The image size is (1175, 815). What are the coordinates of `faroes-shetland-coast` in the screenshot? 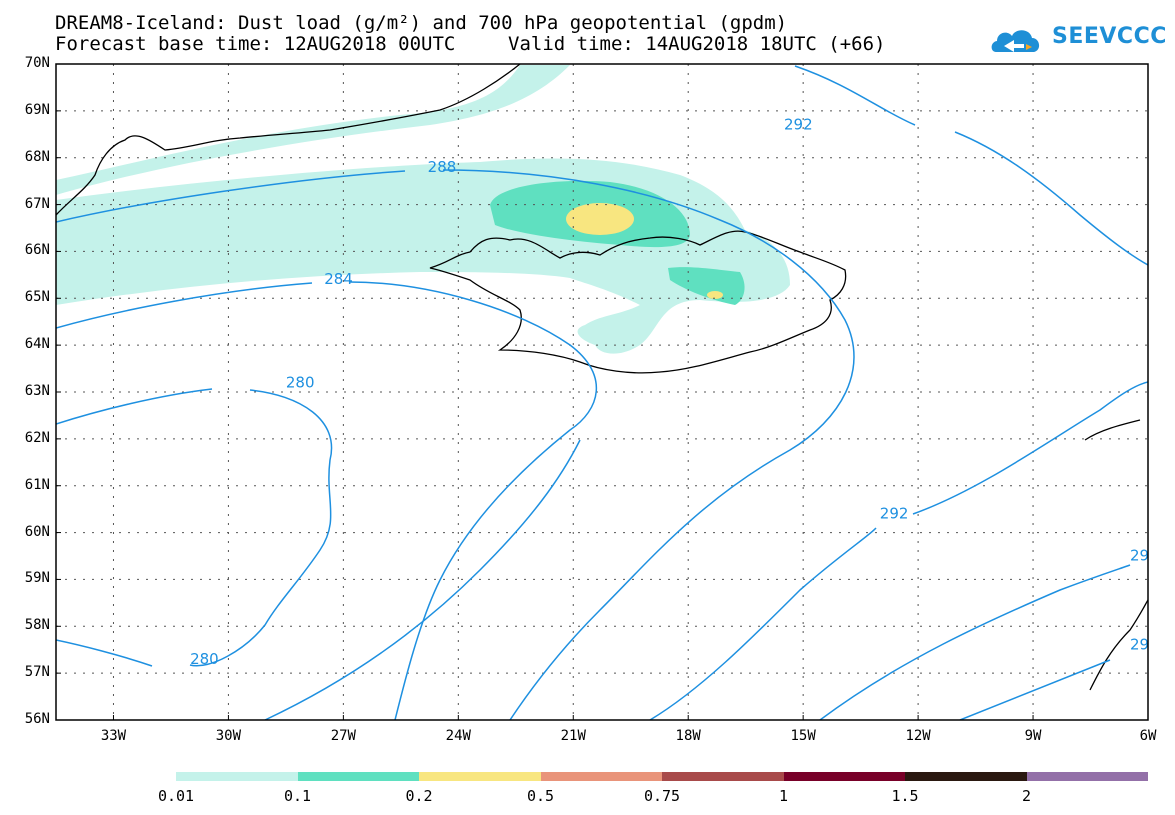 It's located at (1116, 555).